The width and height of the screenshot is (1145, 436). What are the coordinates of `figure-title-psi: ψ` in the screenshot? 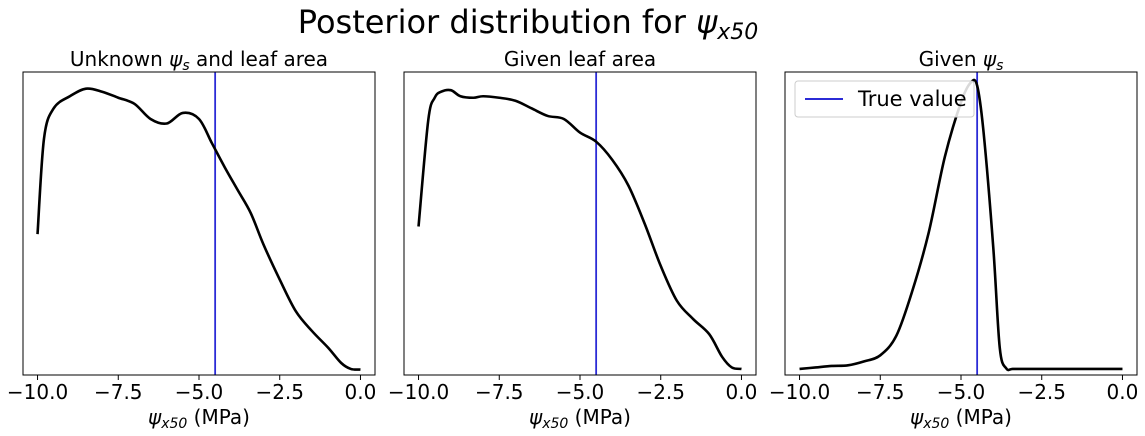 It's located at (707, 22).